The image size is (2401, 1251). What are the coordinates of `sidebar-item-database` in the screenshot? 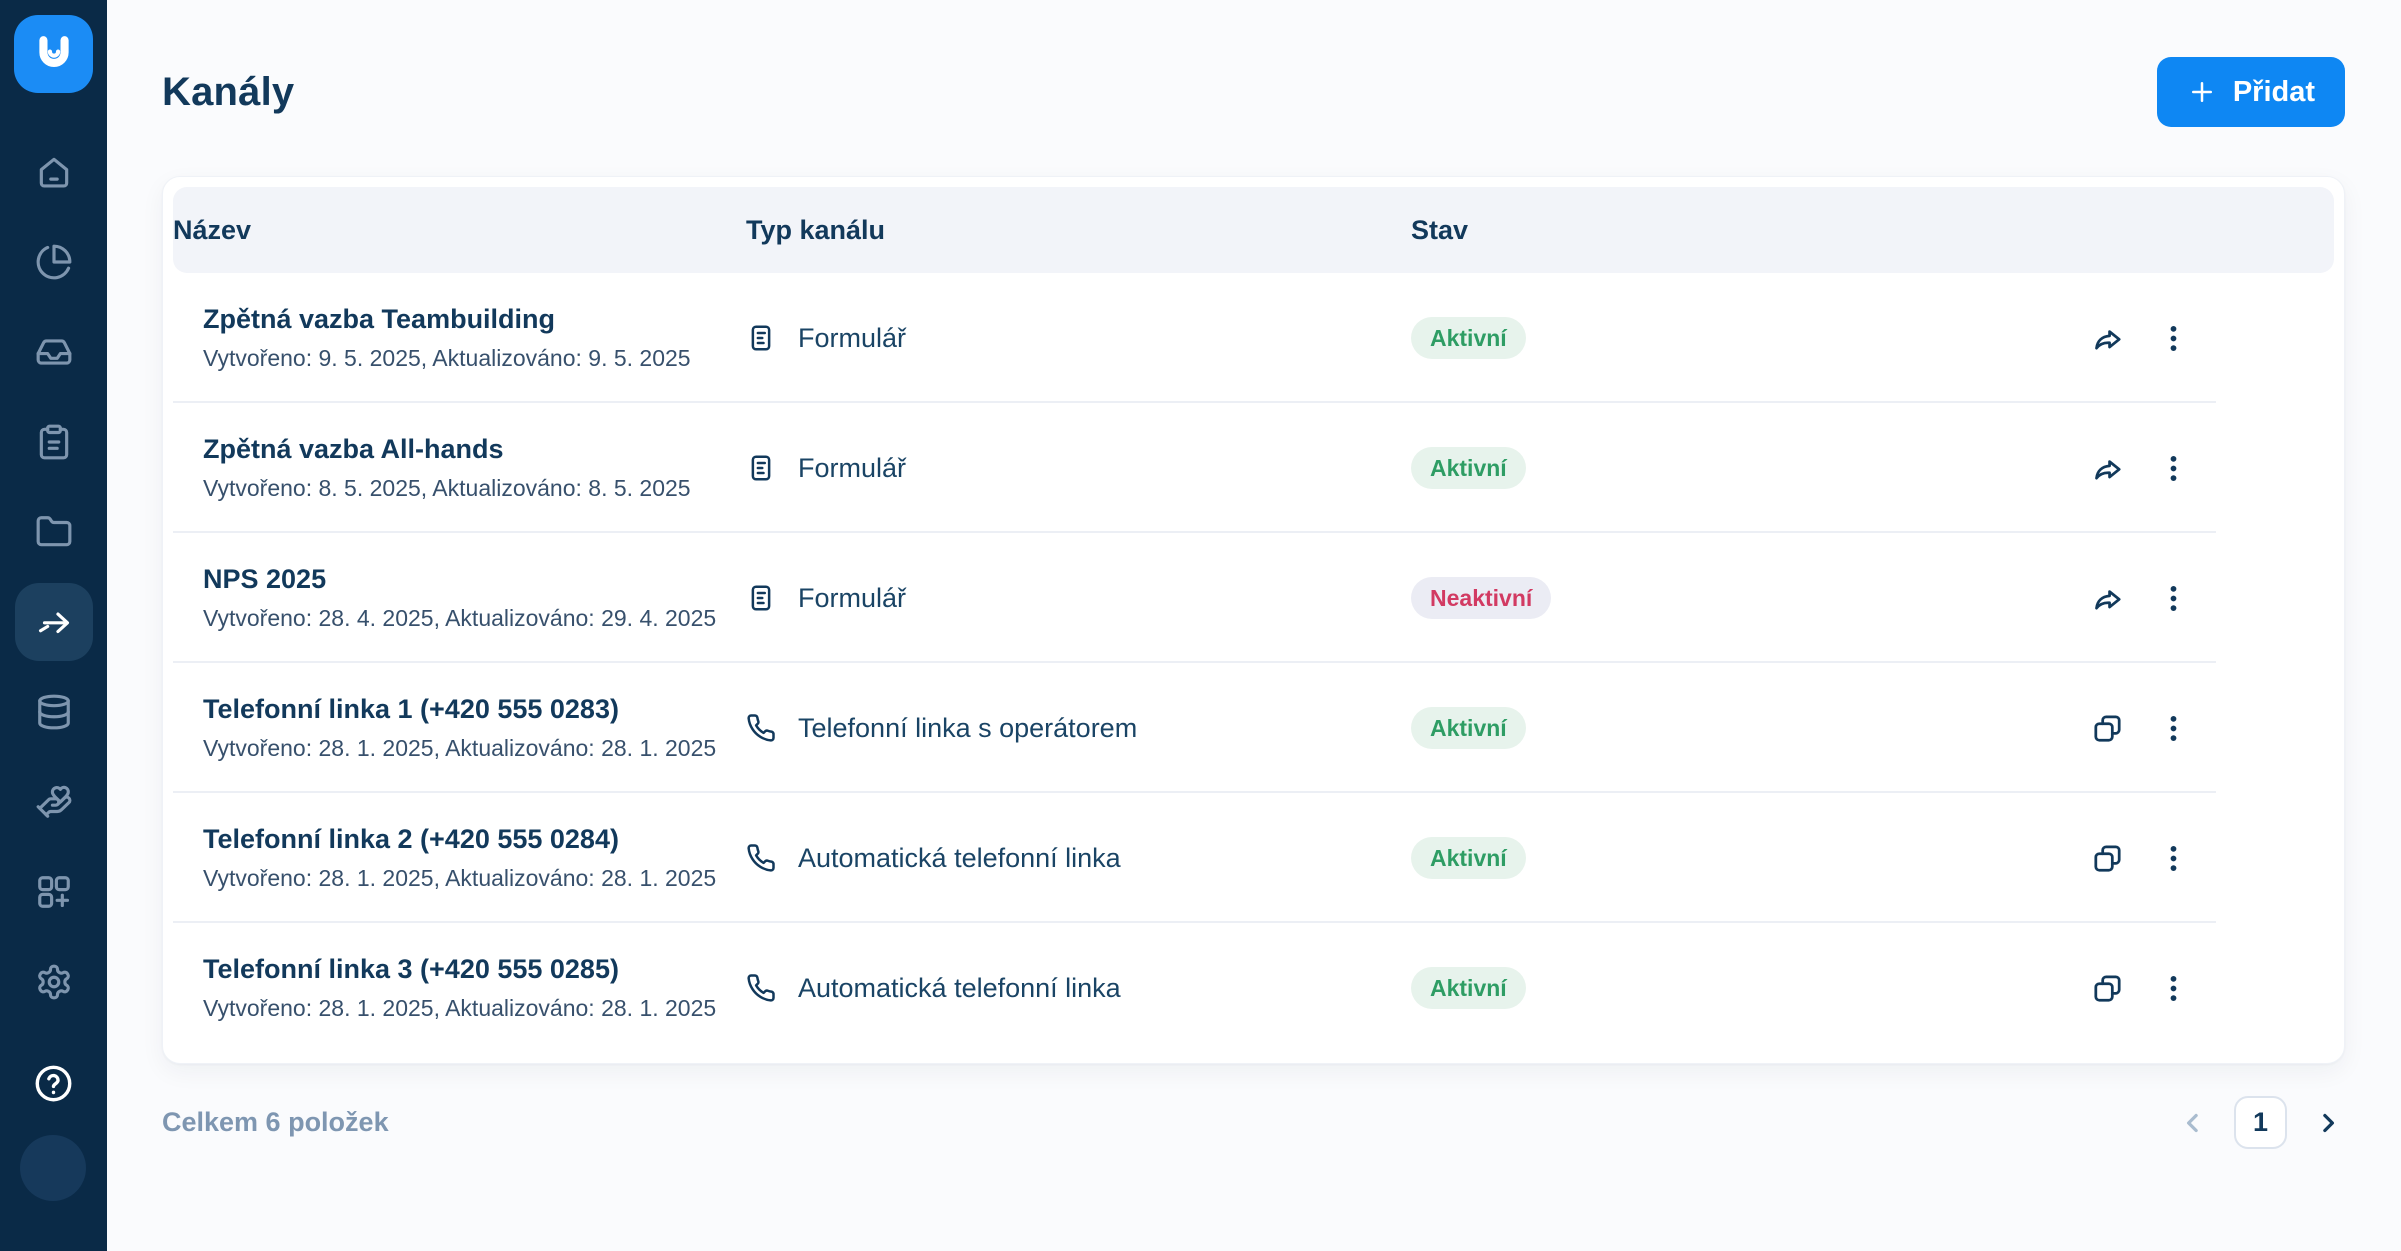 It's located at (54, 712).